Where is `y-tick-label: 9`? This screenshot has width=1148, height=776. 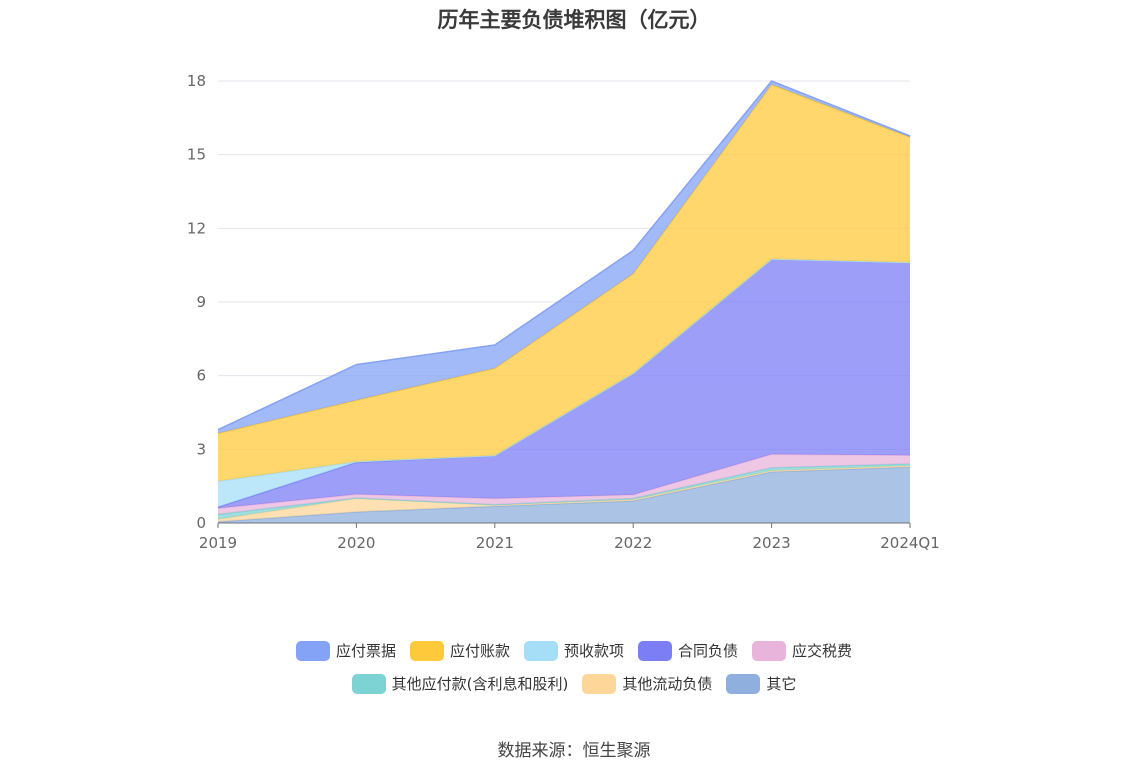 y-tick-label: 9 is located at coordinates (201, 302).